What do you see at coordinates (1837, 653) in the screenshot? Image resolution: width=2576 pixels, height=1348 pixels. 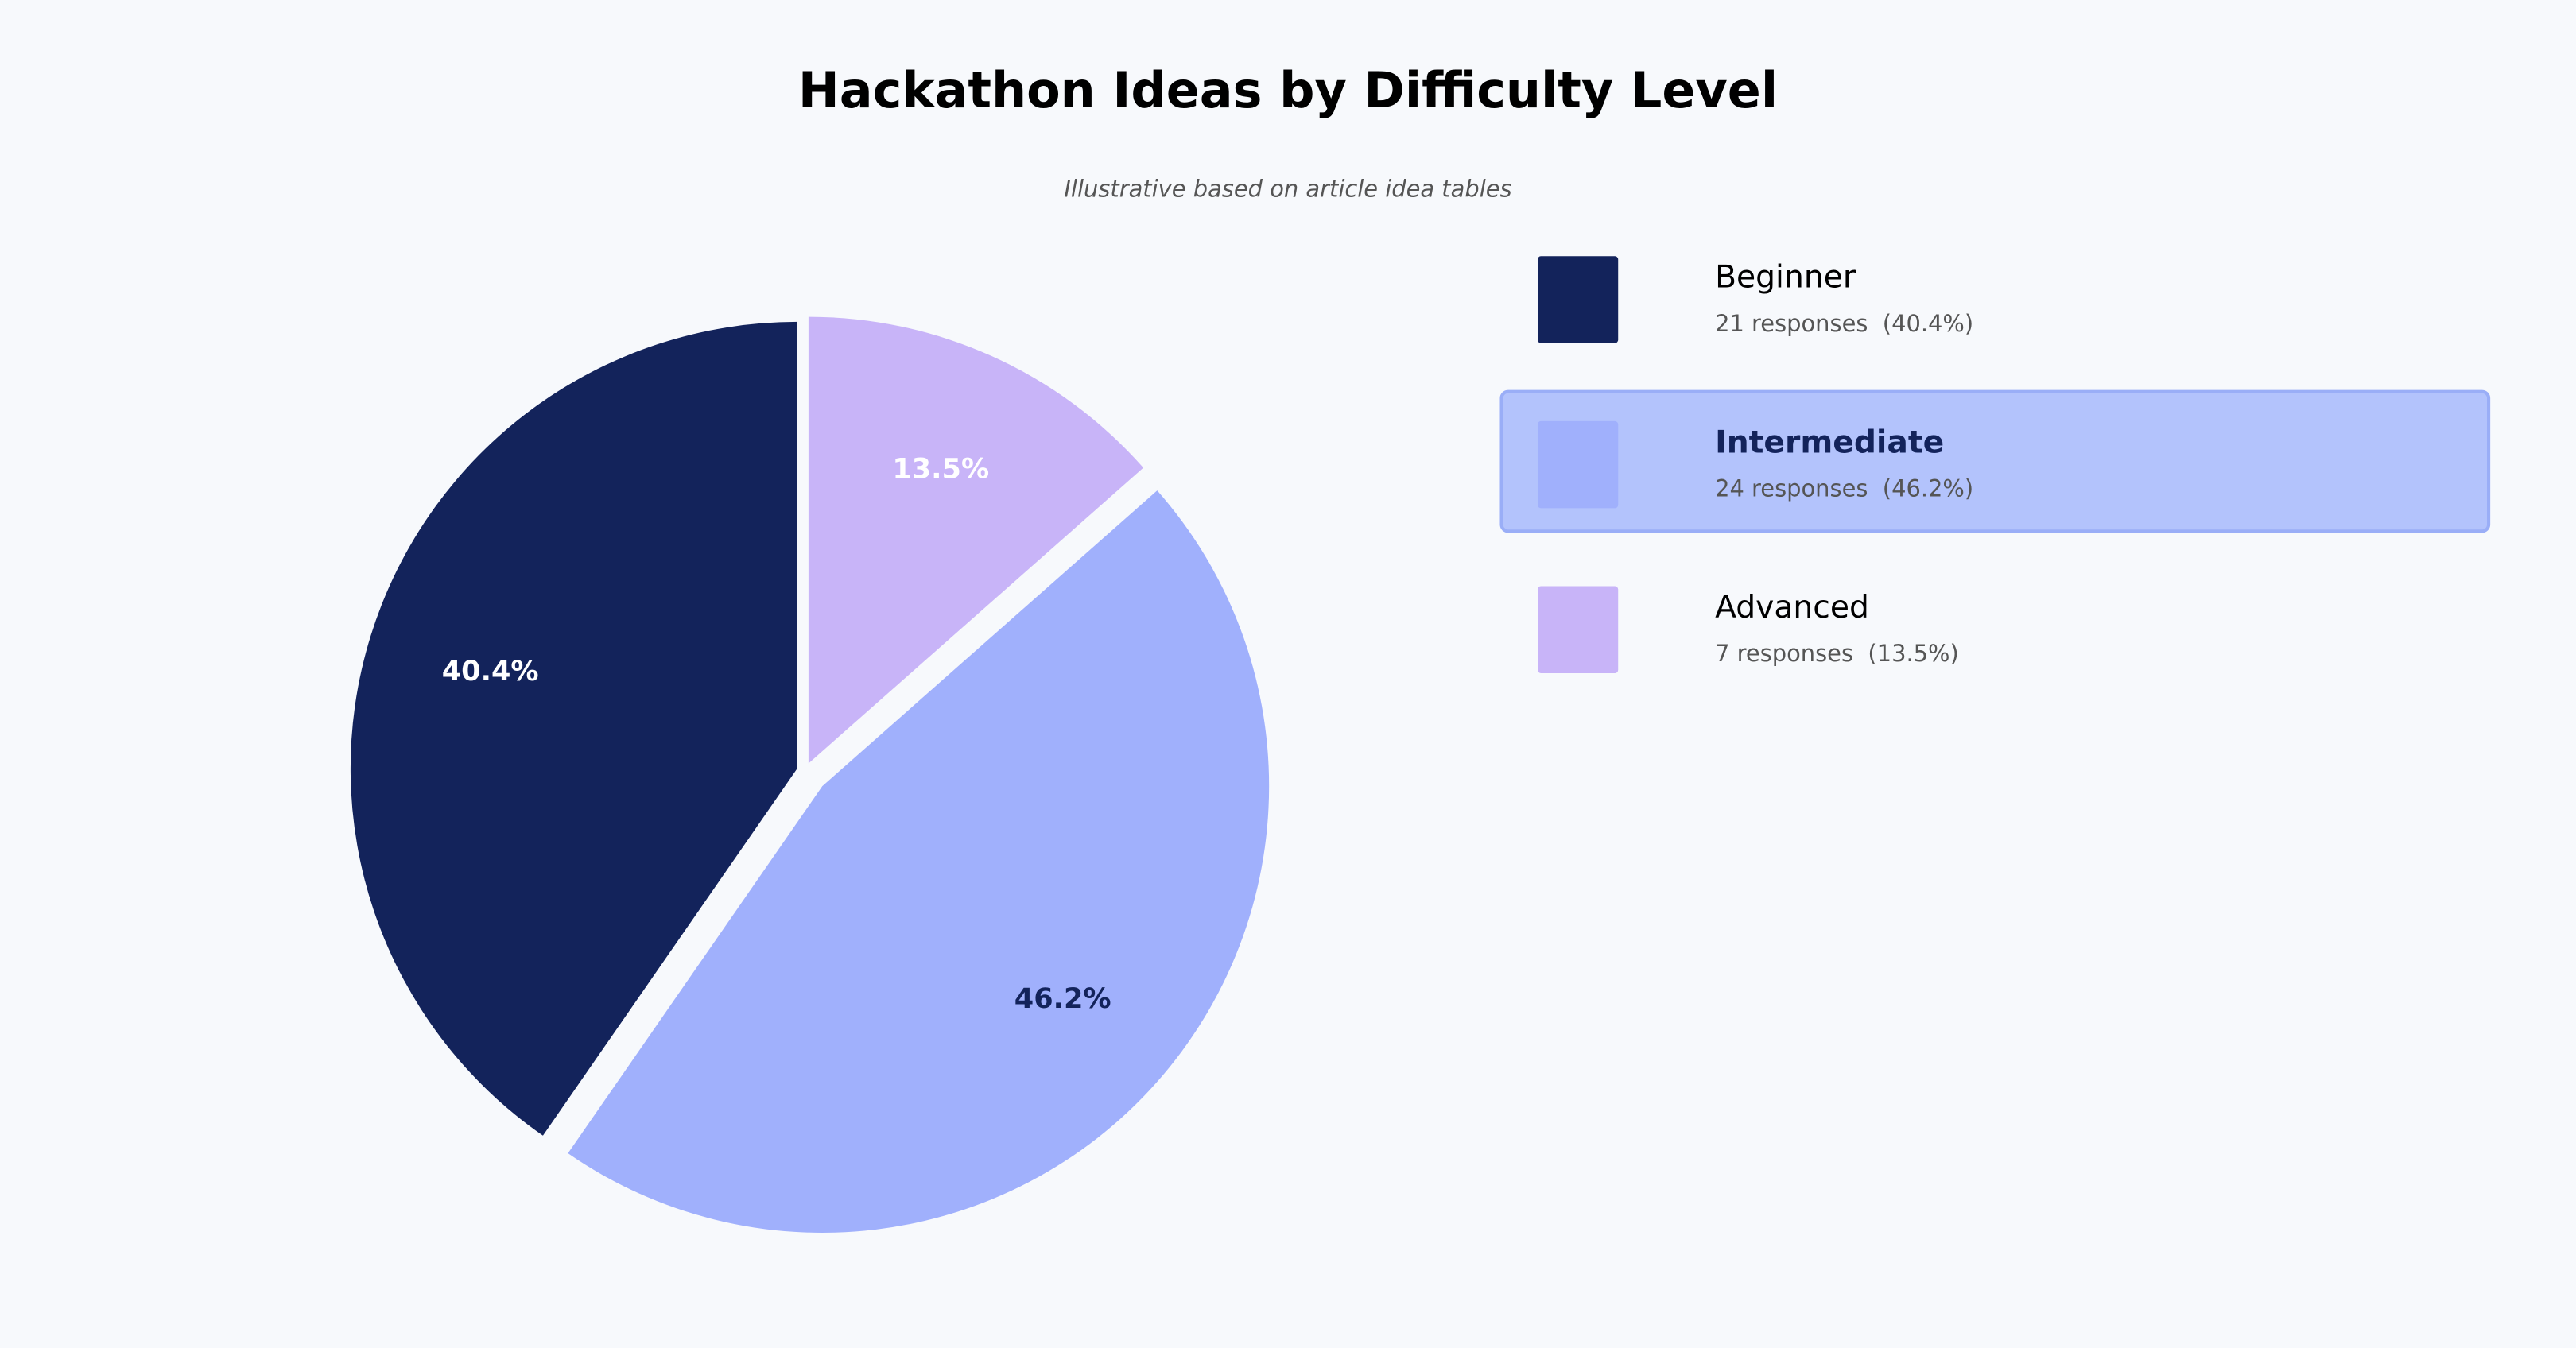 I see `legend-detail: 7 responses (13.5%)` at bounding box center [1837, 653].